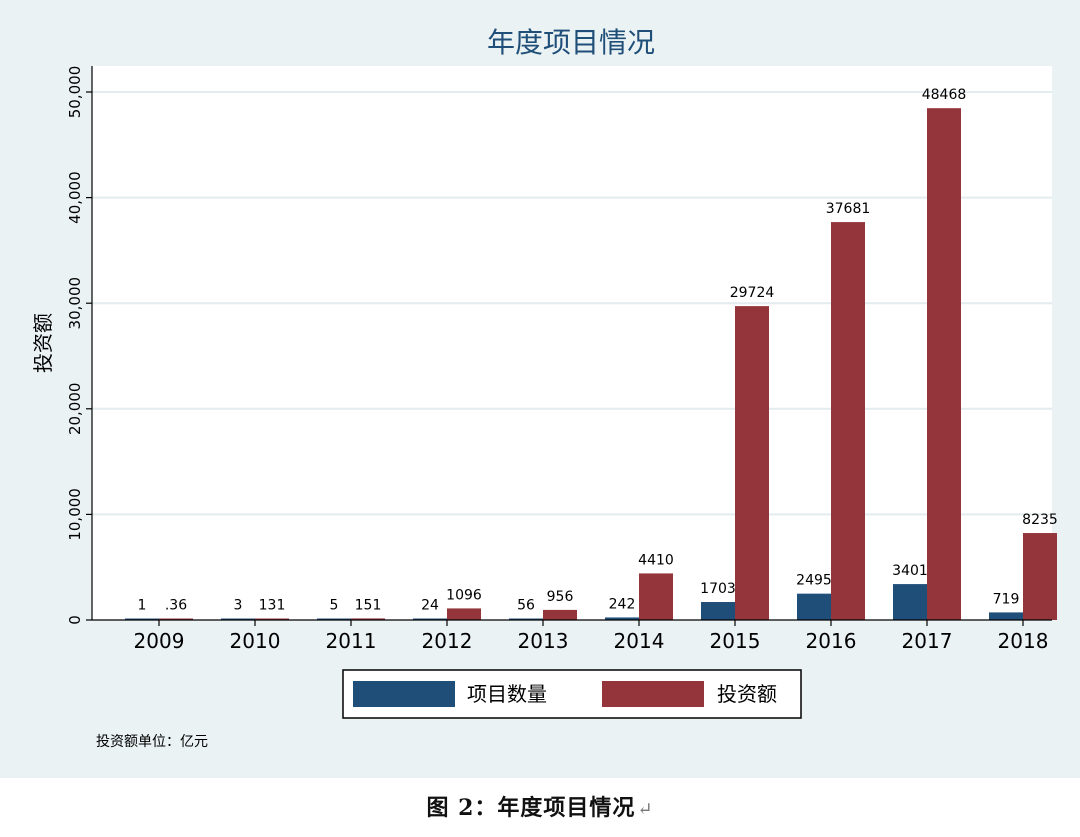 The image size is (1080, 837). Describe the element at coordinates (848, 209) in the screenshot. I see `data-label-investment: 37681` at that location.